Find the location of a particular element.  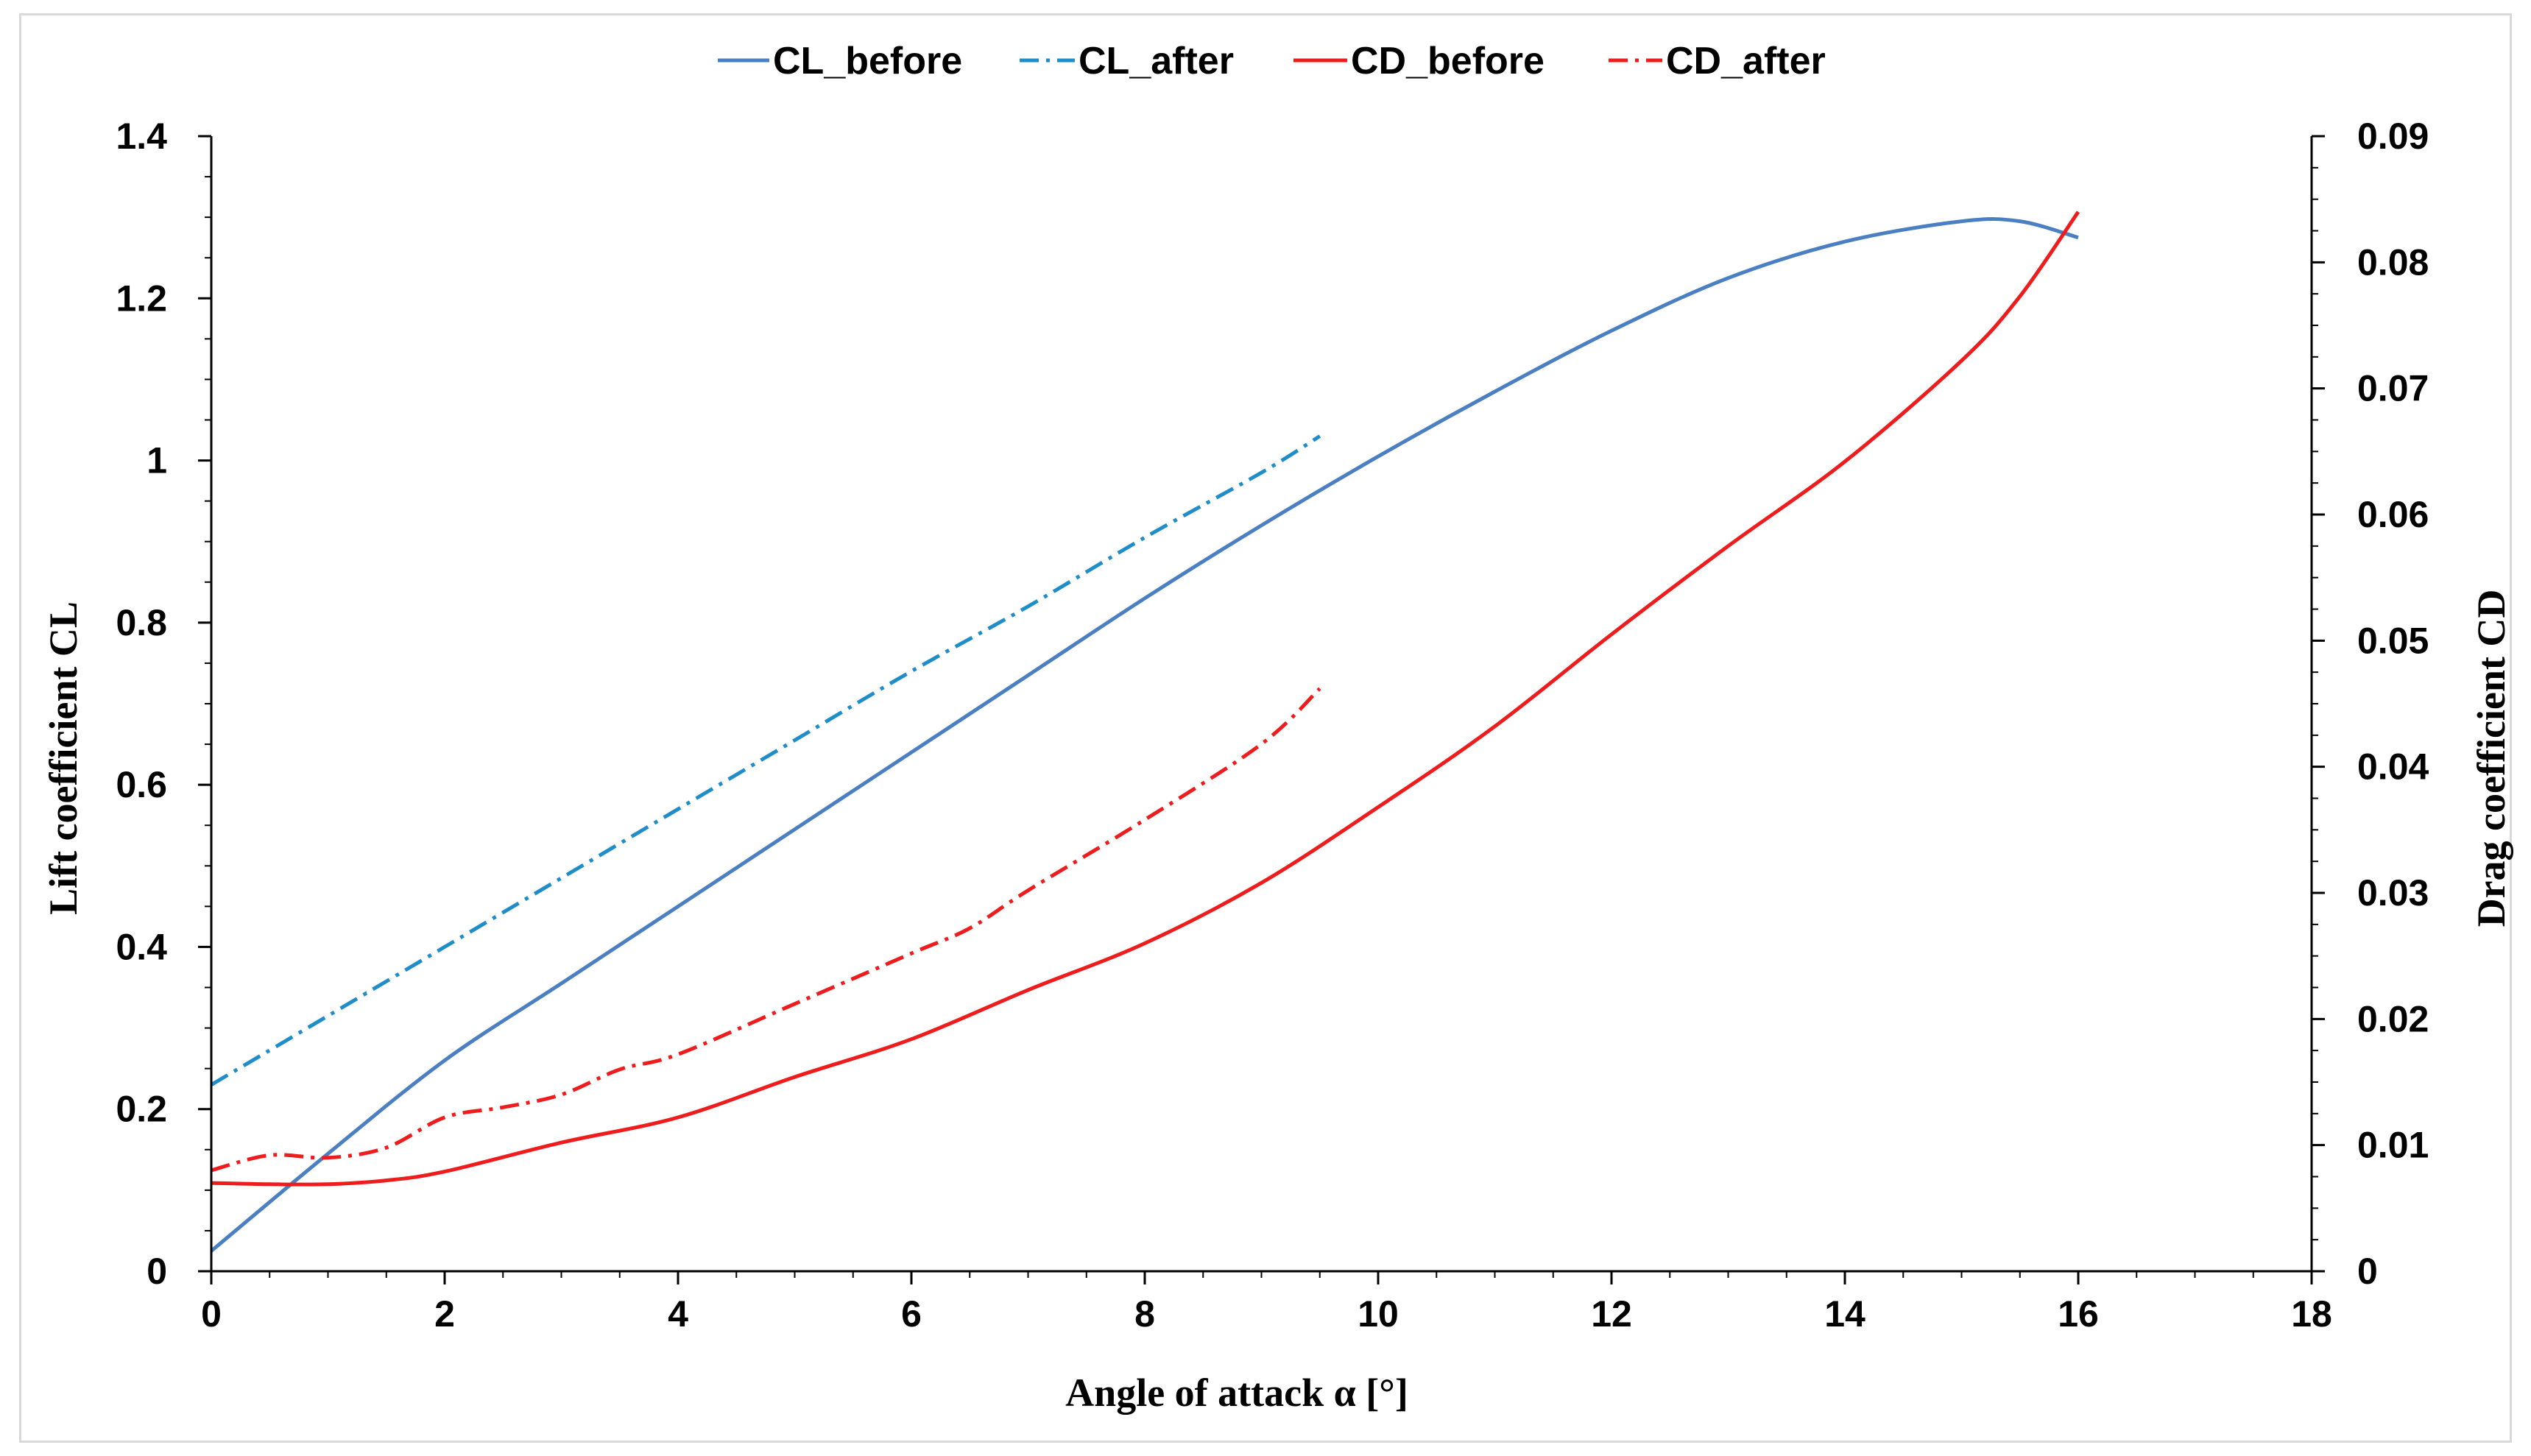

x-tick-label: 6 is located at coordinates (911, 1314).